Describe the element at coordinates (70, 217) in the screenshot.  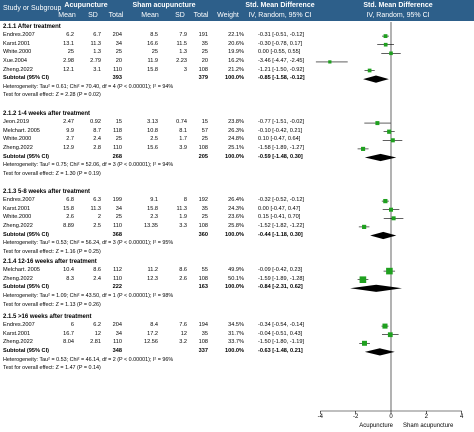
I see `acu-mean-cell: 2.6` at that location.